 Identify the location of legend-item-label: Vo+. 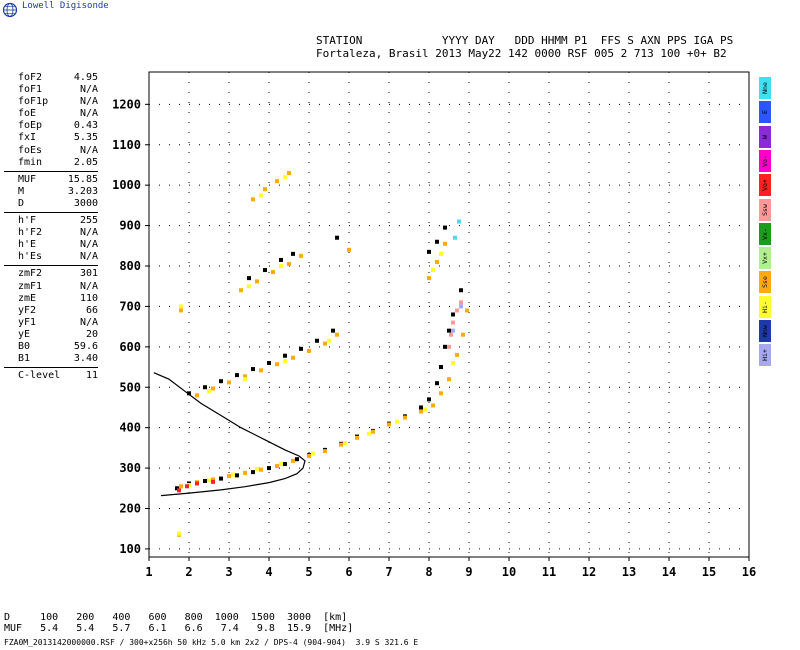
(765, 185).